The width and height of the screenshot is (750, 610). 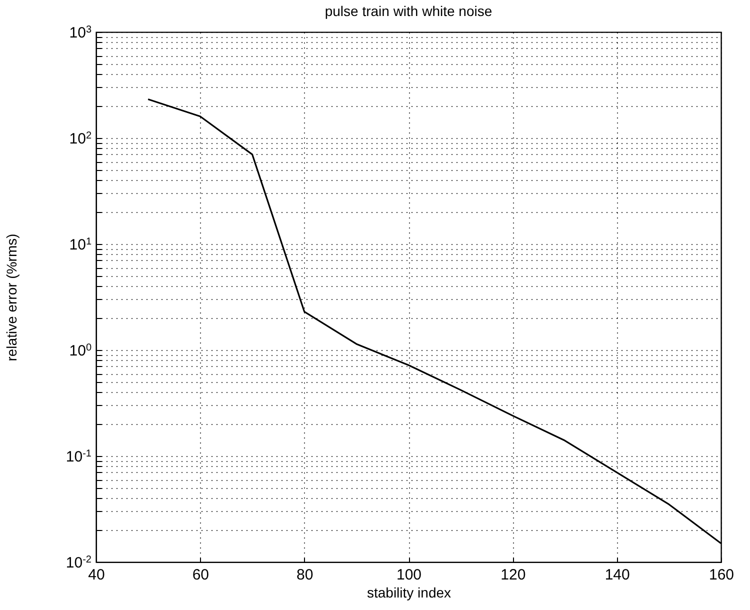 I want to click on x-tick-label: 140, so click(x=617, y=575).